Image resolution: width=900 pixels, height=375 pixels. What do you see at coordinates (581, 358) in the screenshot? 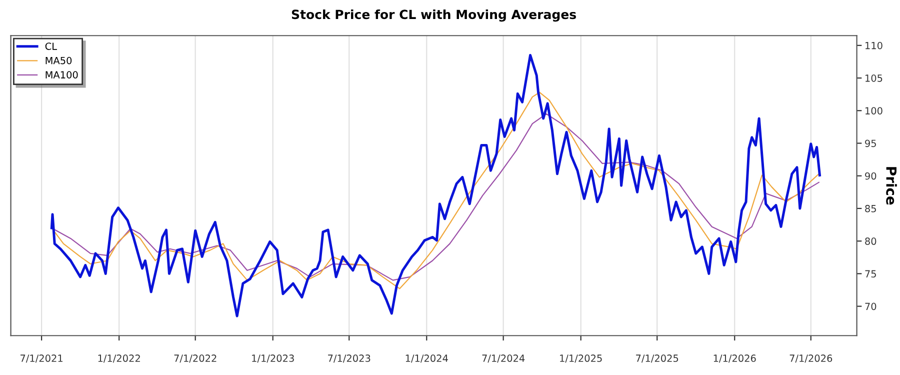
I see `x-tick-label: 1/1/2025` at bounding box center [581, 358].